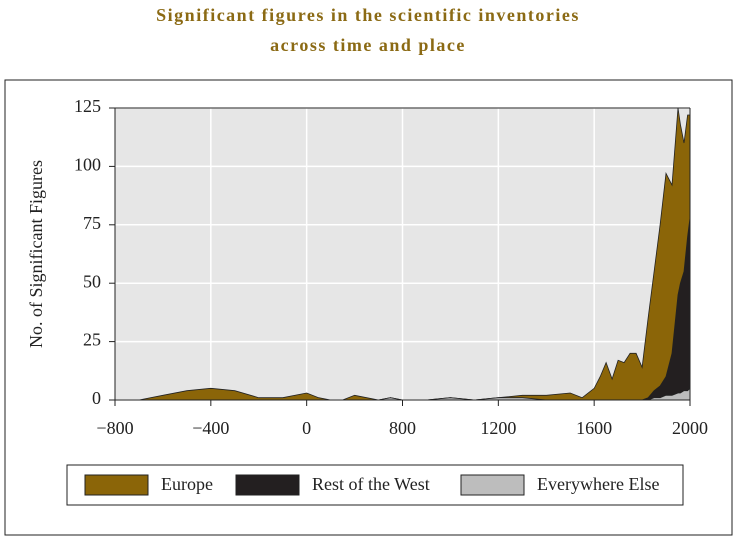  I want to click on x-tick-label: 2000, so click(690, 428).